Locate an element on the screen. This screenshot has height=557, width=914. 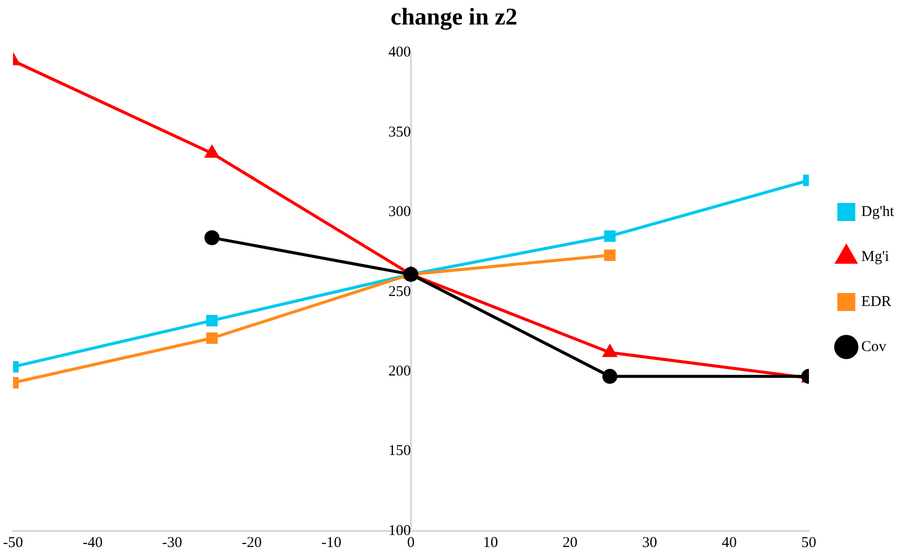
y-tick-label: 200 is located at coordinates (399, 372).